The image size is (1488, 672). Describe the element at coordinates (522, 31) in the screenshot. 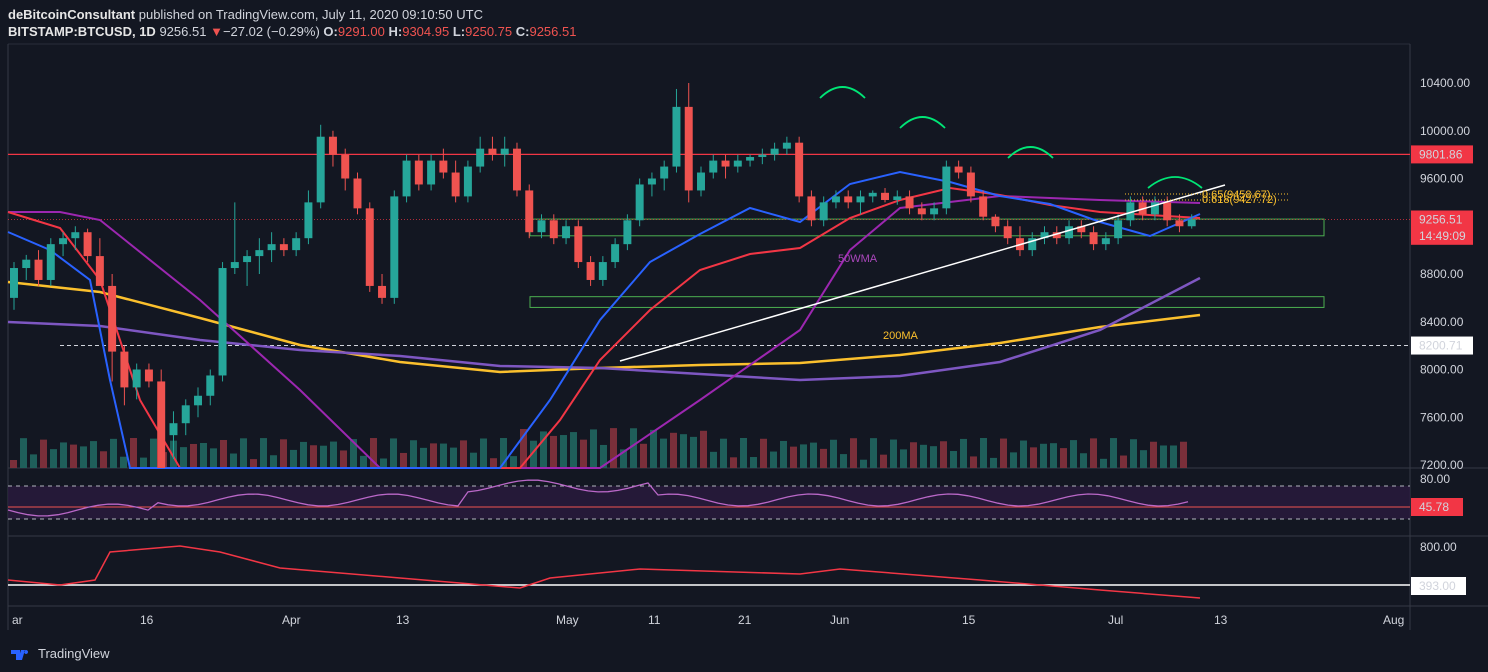

I see `close-label: C:` at that location.